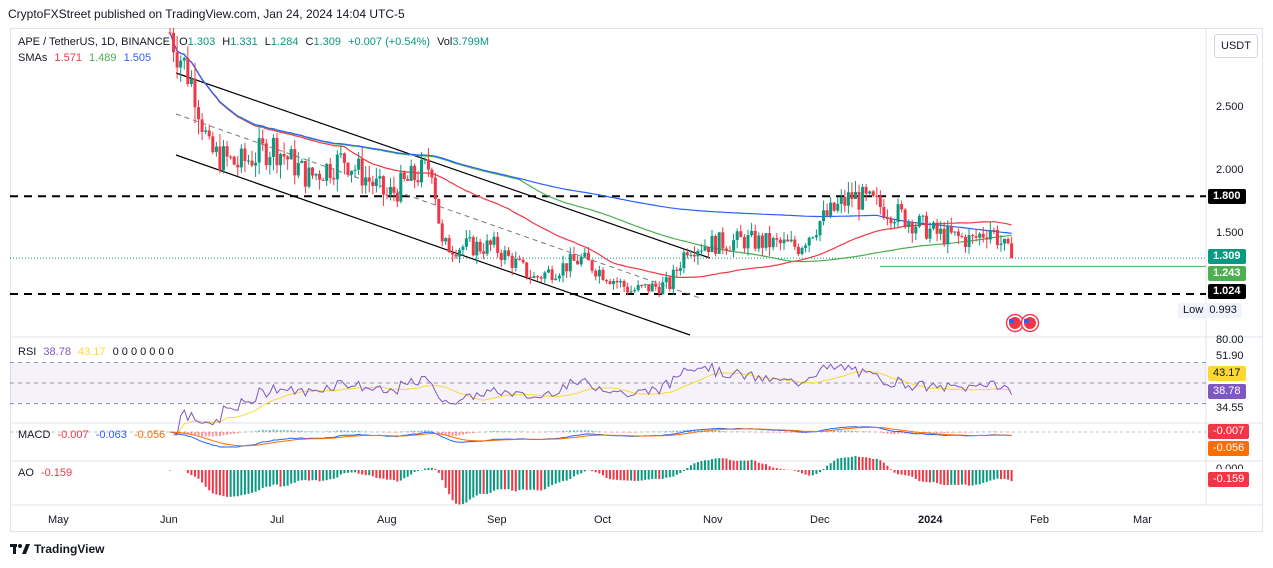 The image size is (1273, 568). I want to click on rsi-band, so click(608, 383).